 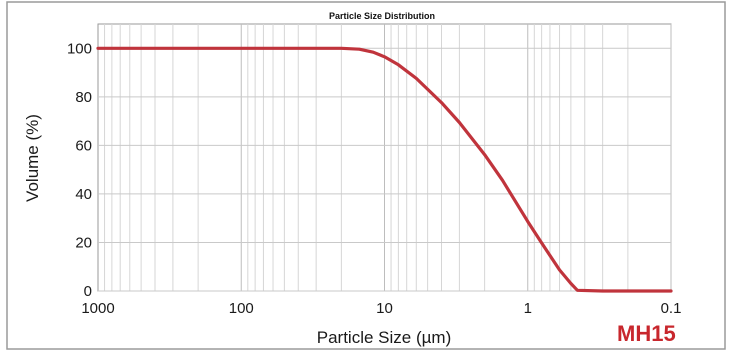 I want to click on y-axis-label: Volume (%), so click(x=32, y=158).